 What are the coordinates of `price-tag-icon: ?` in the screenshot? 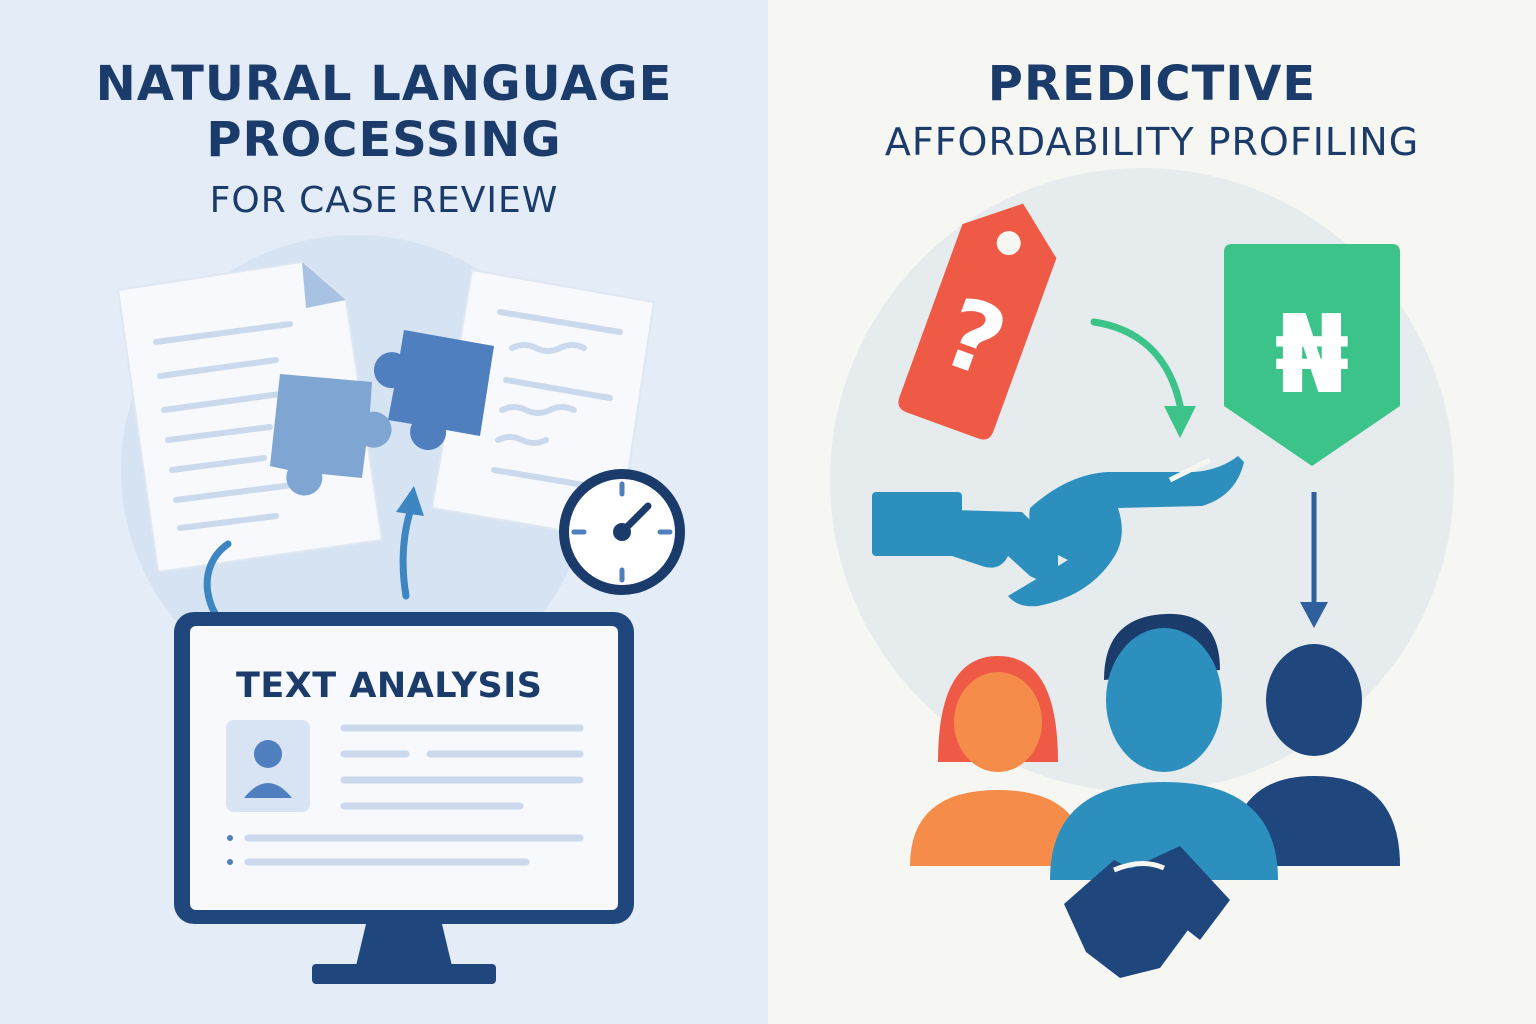 It's located at (977, 321).